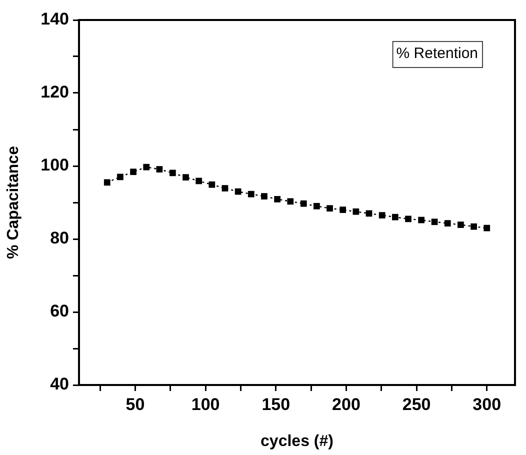 This screenshot has width=526, height=455. What do you see at coordinates (297, 441) in the screenshot?
I see `x-axis-title: cycles (#)` at bounding box center [297, 441].